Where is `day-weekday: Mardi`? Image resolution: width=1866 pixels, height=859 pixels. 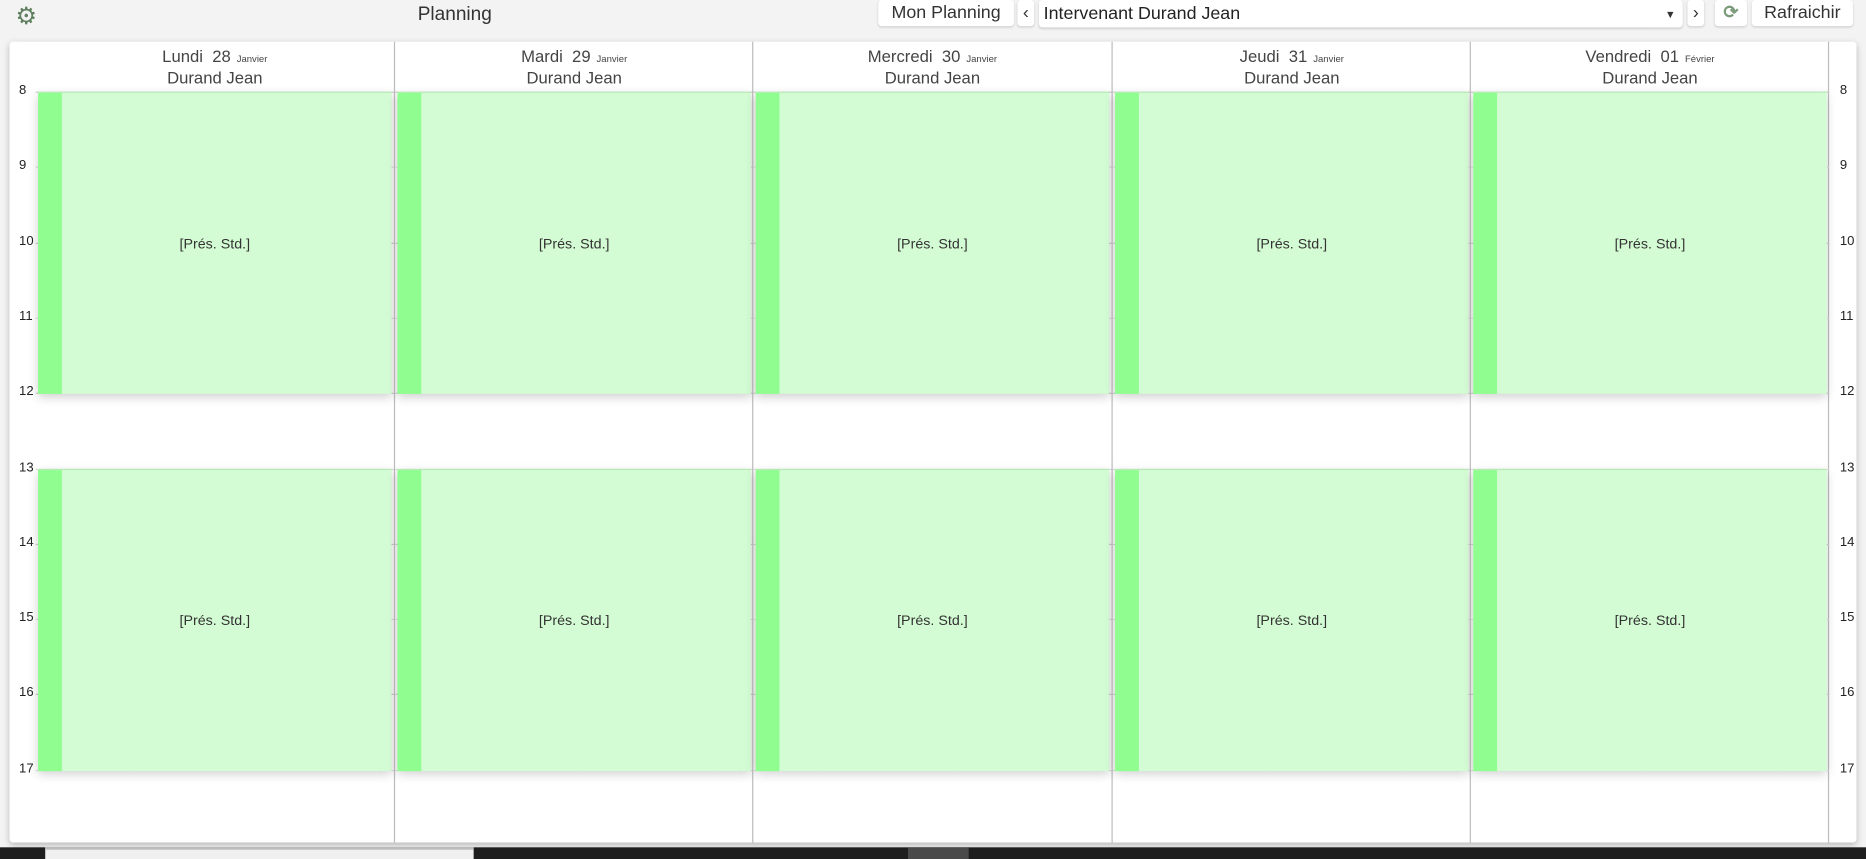
day-weekday: Mardi is located at coordinates (542, 56).